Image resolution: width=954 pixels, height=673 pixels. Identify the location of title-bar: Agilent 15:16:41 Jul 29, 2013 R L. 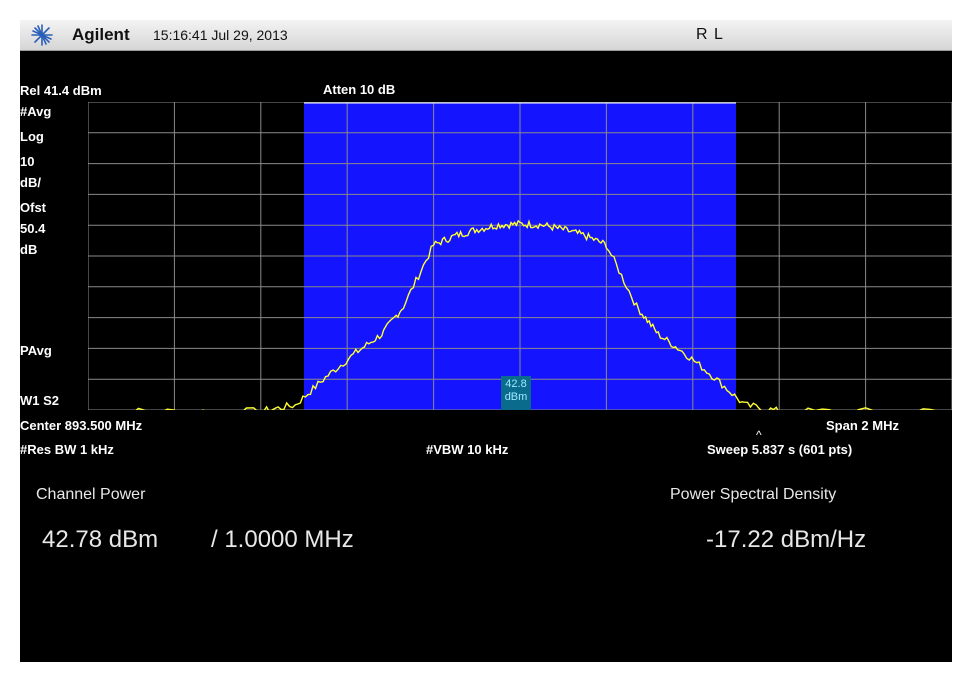
(486, 35).